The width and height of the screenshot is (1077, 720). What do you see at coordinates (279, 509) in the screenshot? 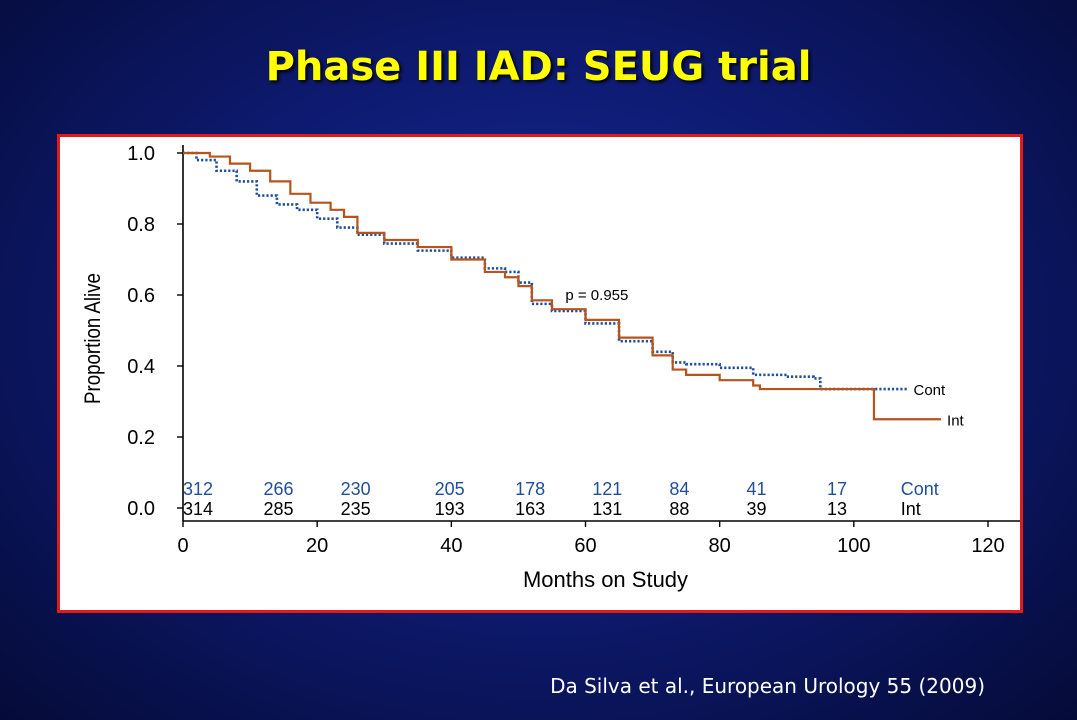
I see `risk-value-int: 285` at bounding box center [279, 509].